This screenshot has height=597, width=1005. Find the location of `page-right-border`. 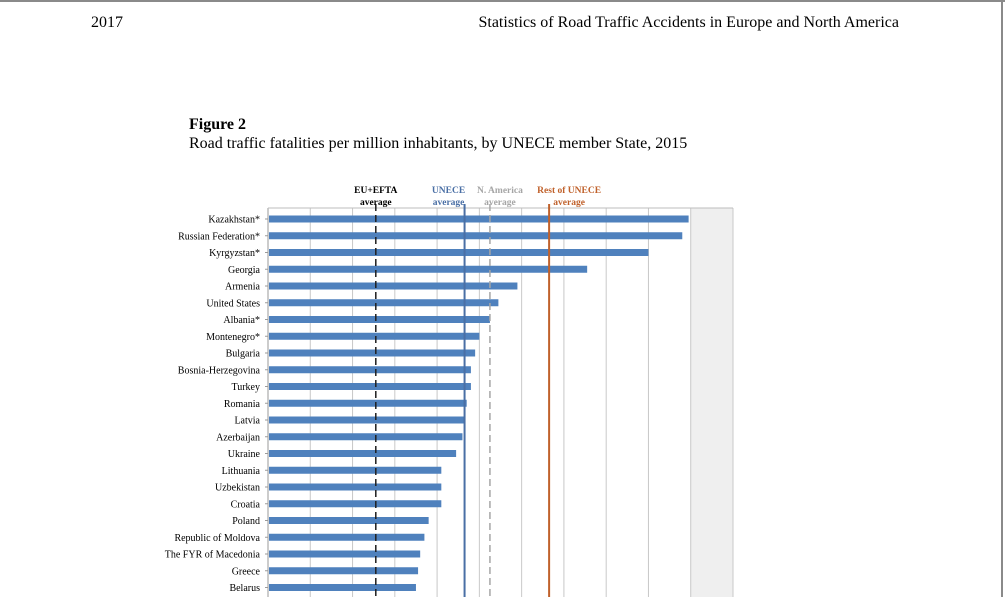

page-right-border is located at coordinates (1002, 298).